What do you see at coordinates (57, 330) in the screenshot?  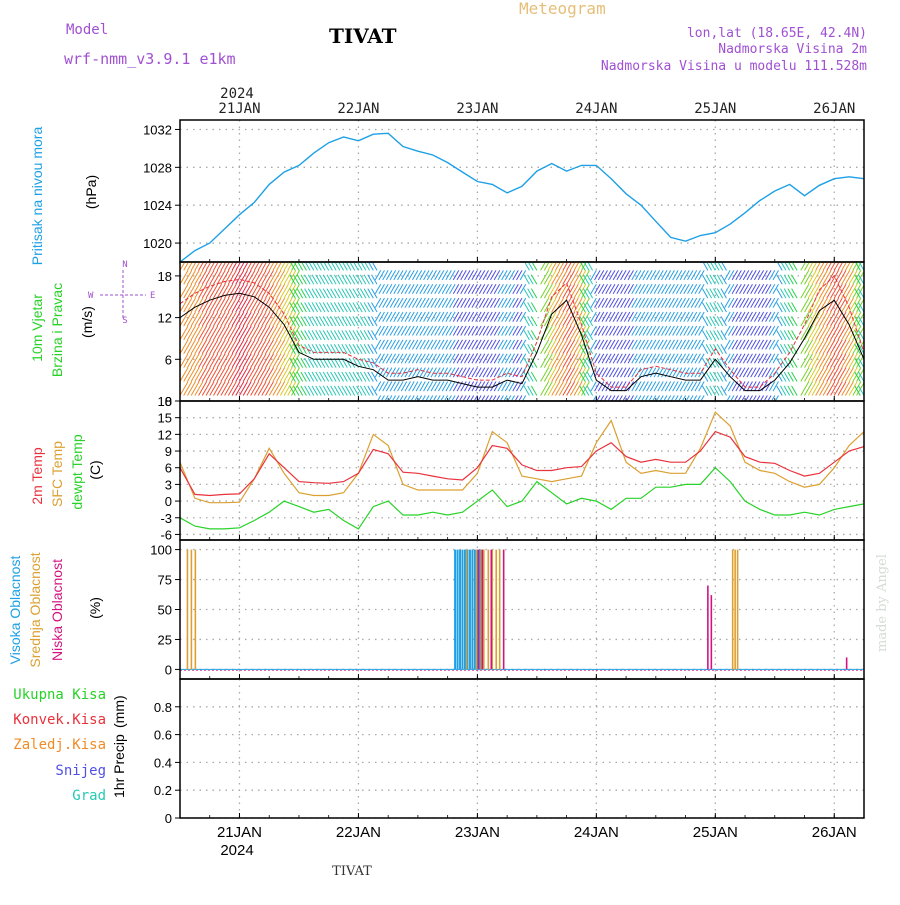 I see `wind-ylabel2: Brzina i Pravac` at bounding box center [57, 330].